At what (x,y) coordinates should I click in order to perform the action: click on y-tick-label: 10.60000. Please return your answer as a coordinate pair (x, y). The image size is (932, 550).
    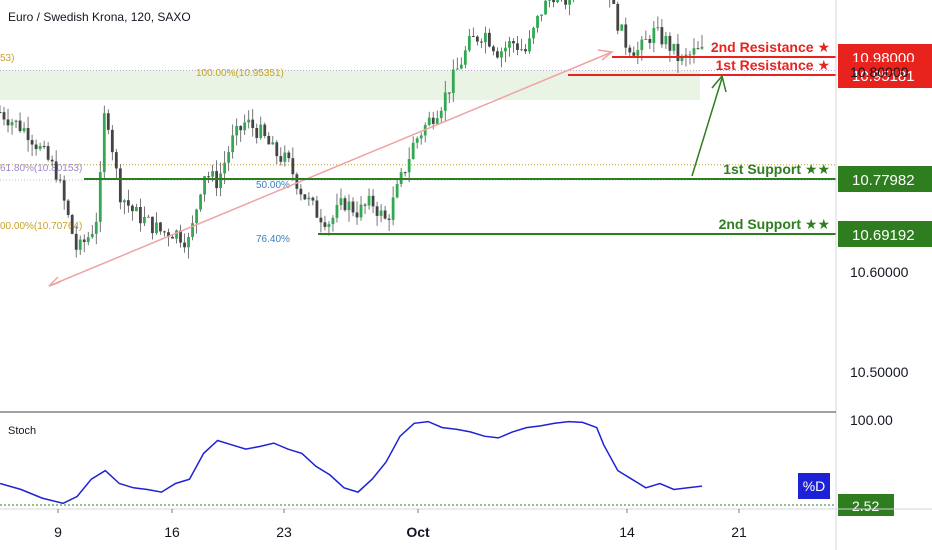
    Looking at the image, I should click on (879, 272).